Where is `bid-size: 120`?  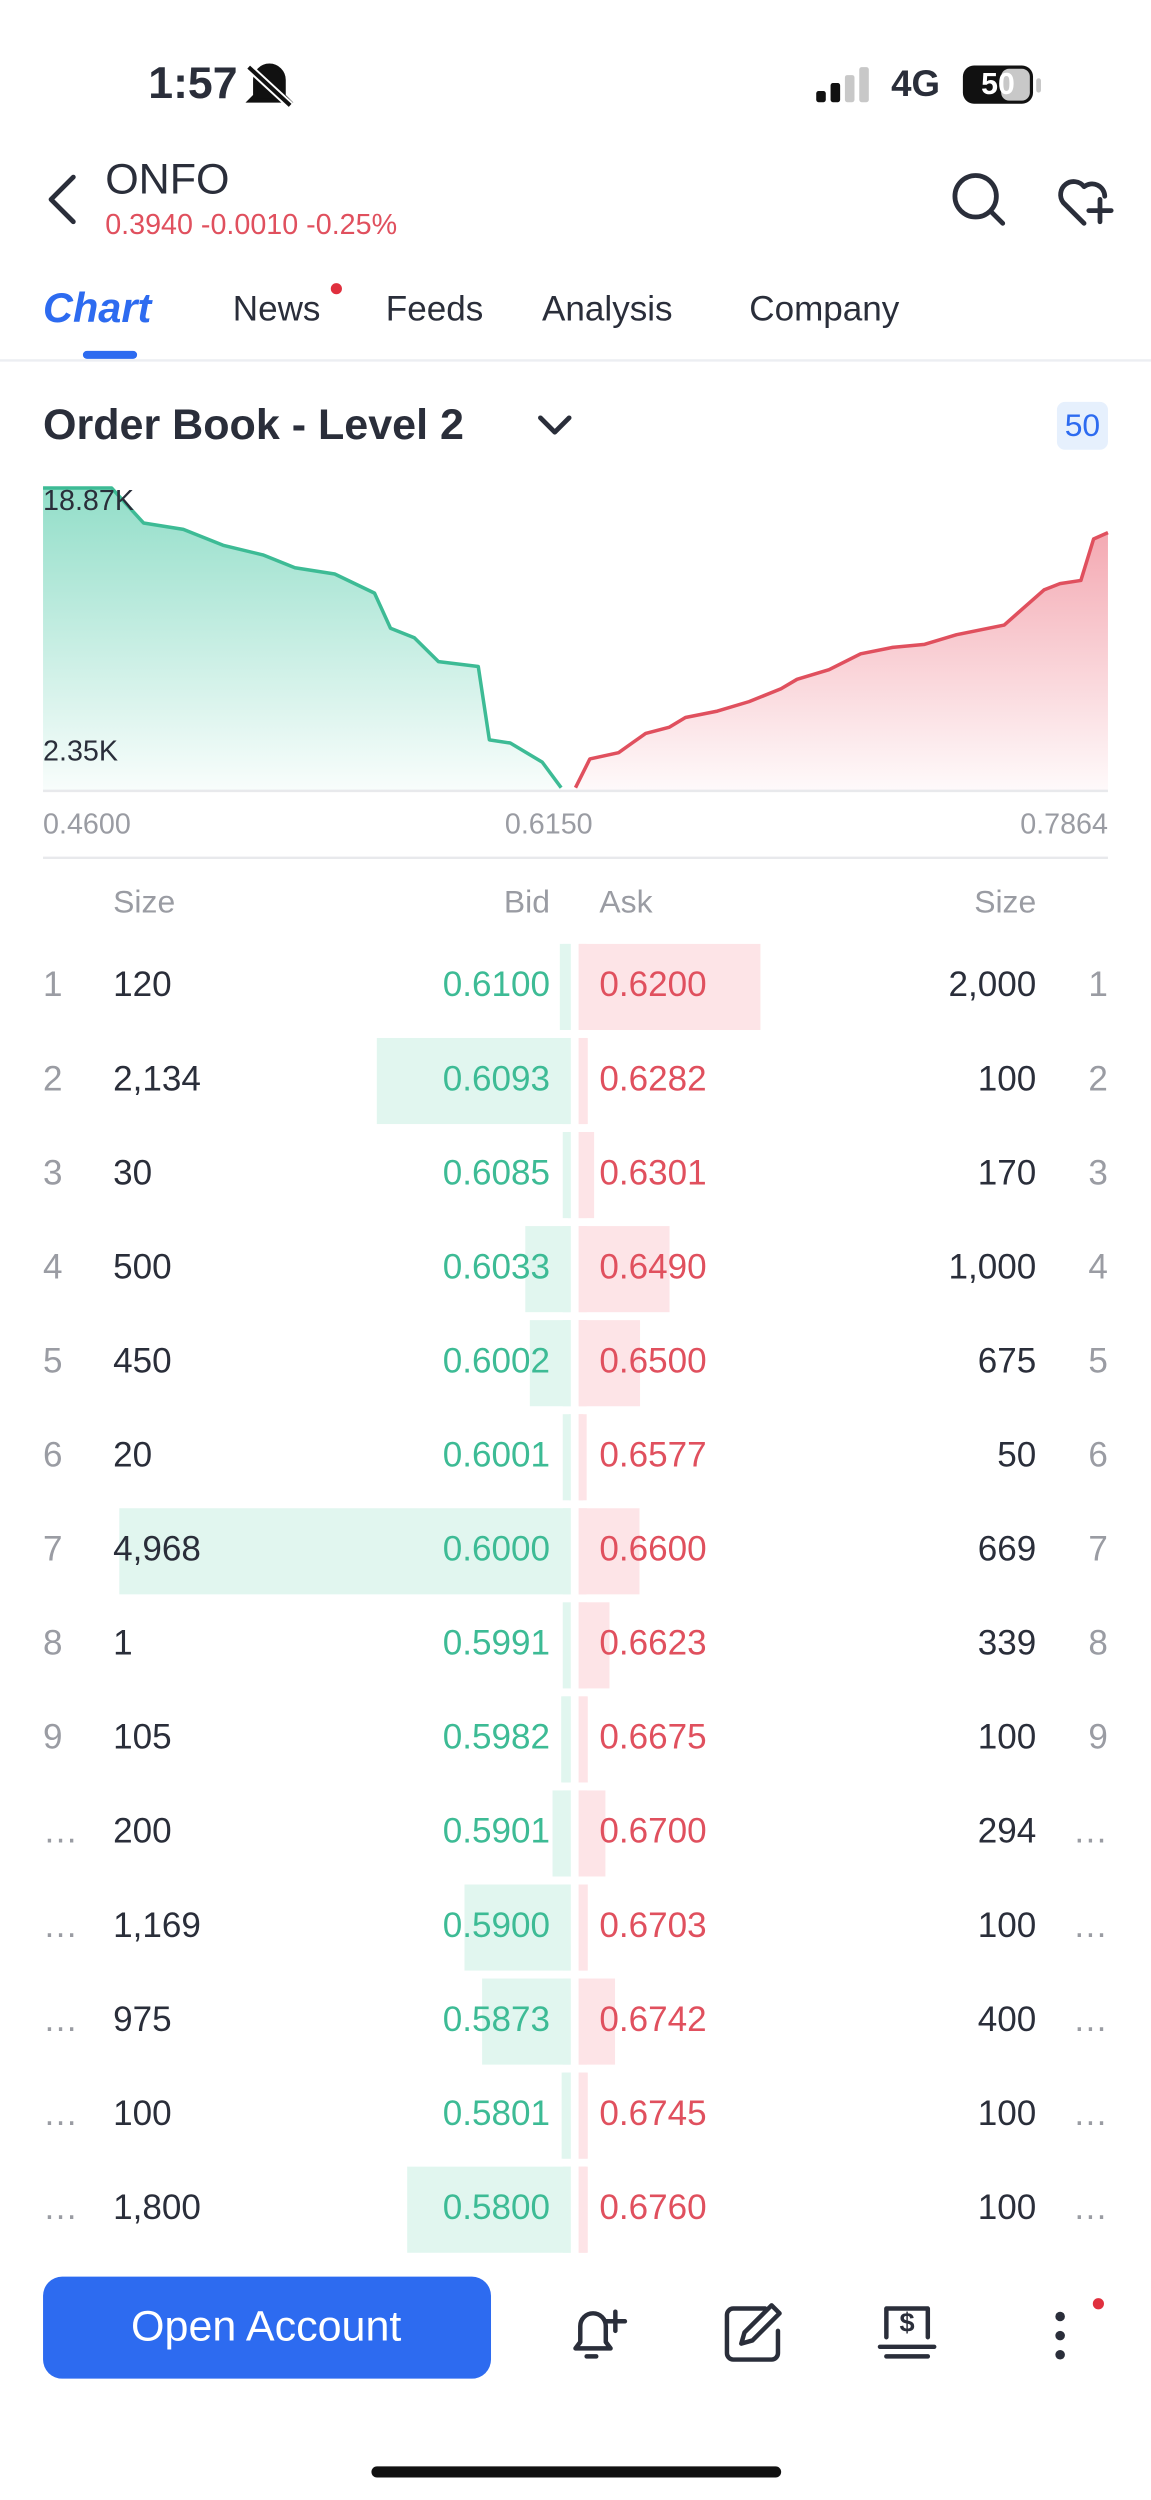
bid-size: 120 is located at coordinates (142, 984).